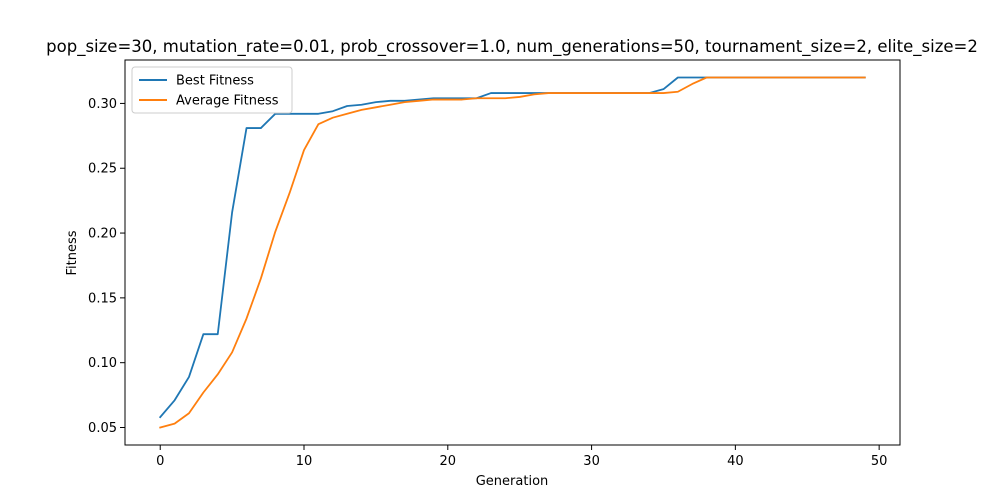 This screenshot has height=500, width=1000. Describe the element at coordinates (521, 457) in the screenshot. I see `x-axis: 0 10 20 30 40 50` at that location.